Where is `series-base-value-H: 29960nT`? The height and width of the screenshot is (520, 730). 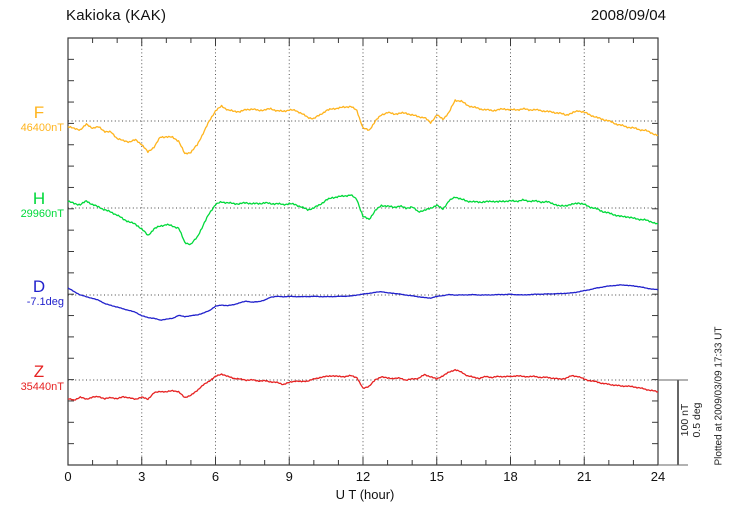 series-base-value-H: 29960nT is located at coordinates (42, 214).